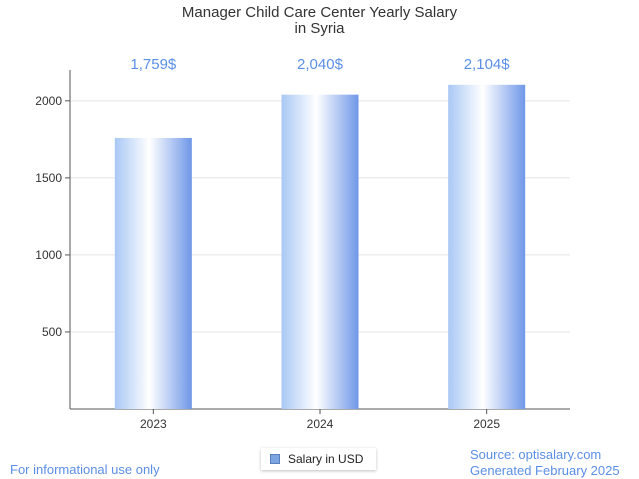 The height and width of the screenshot is (479, 639). Describe the element at coordinates (487, 246) in the screenshot. I see `bar-2025` at that location.